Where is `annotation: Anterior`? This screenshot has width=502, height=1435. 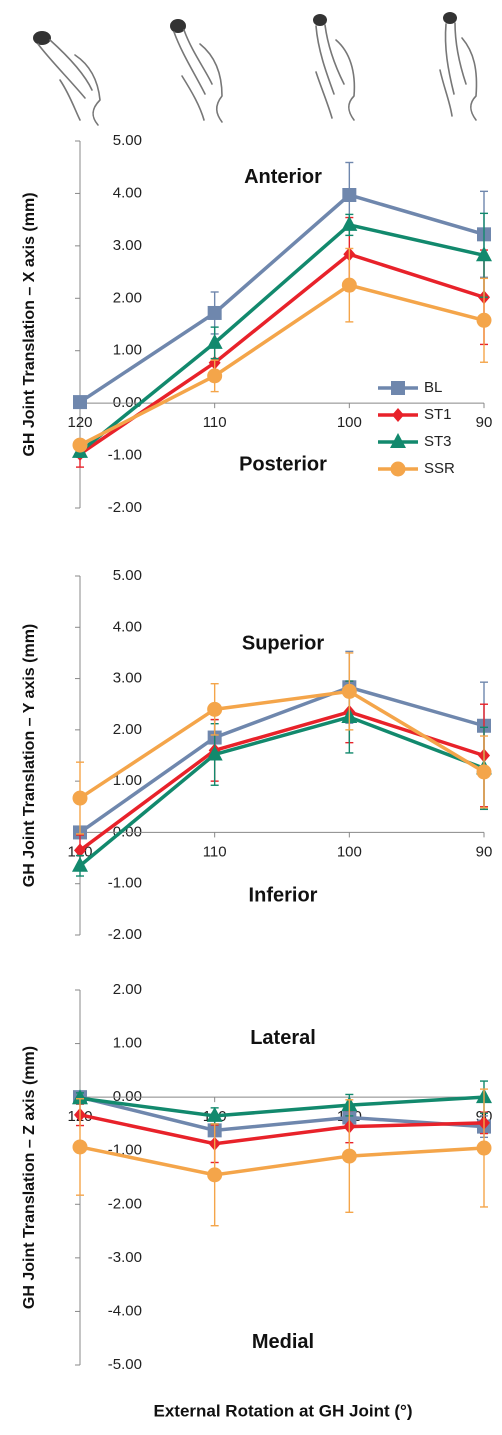 annotation: Anterior is located at coordinates (283, 177).